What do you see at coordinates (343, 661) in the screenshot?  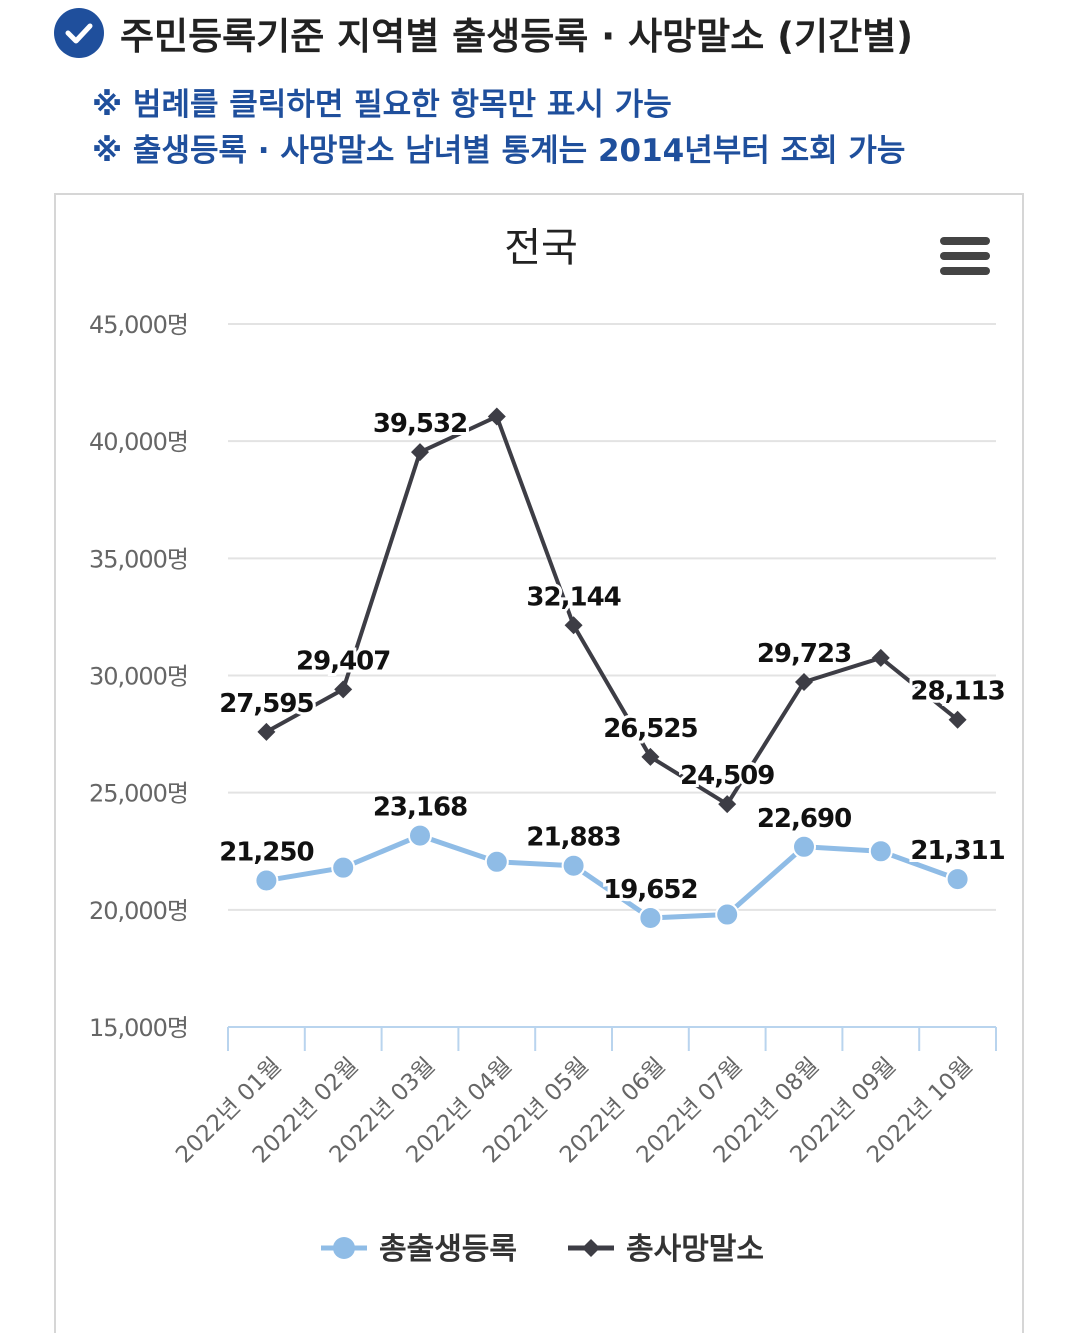 I see `data-label: 29,407` at bounding box center [343, 661].